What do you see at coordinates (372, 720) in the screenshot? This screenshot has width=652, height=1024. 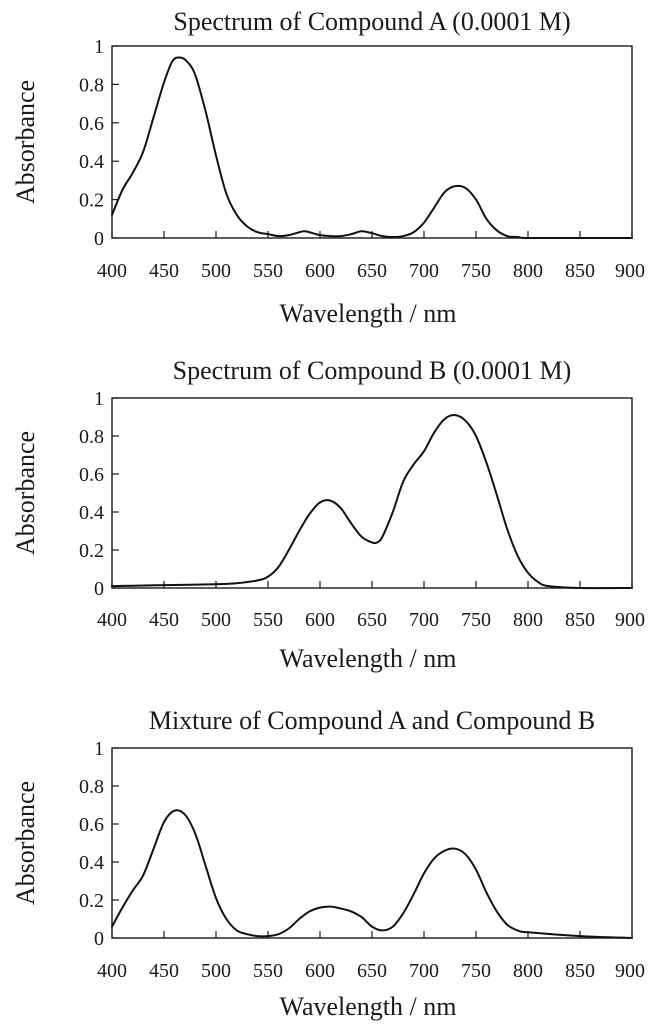 I see `chart-title: Mixture of Compound A and Compound B` at bounding box center [372, 720].